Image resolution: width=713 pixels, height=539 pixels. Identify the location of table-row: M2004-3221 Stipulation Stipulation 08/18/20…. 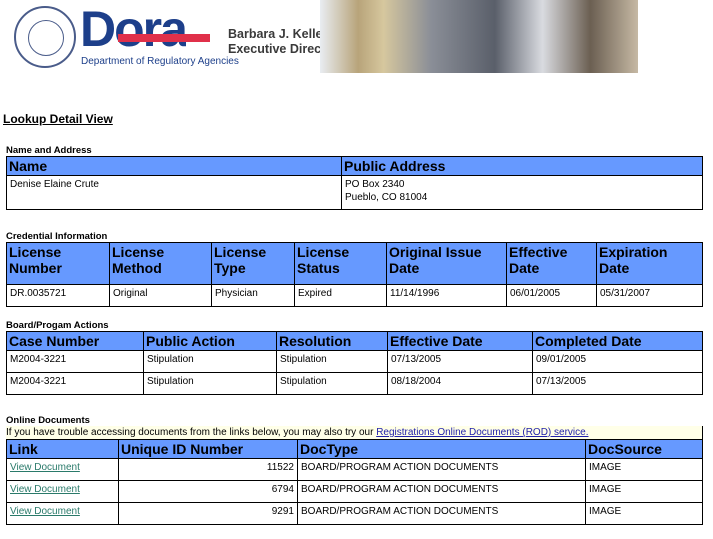
(354, 383).